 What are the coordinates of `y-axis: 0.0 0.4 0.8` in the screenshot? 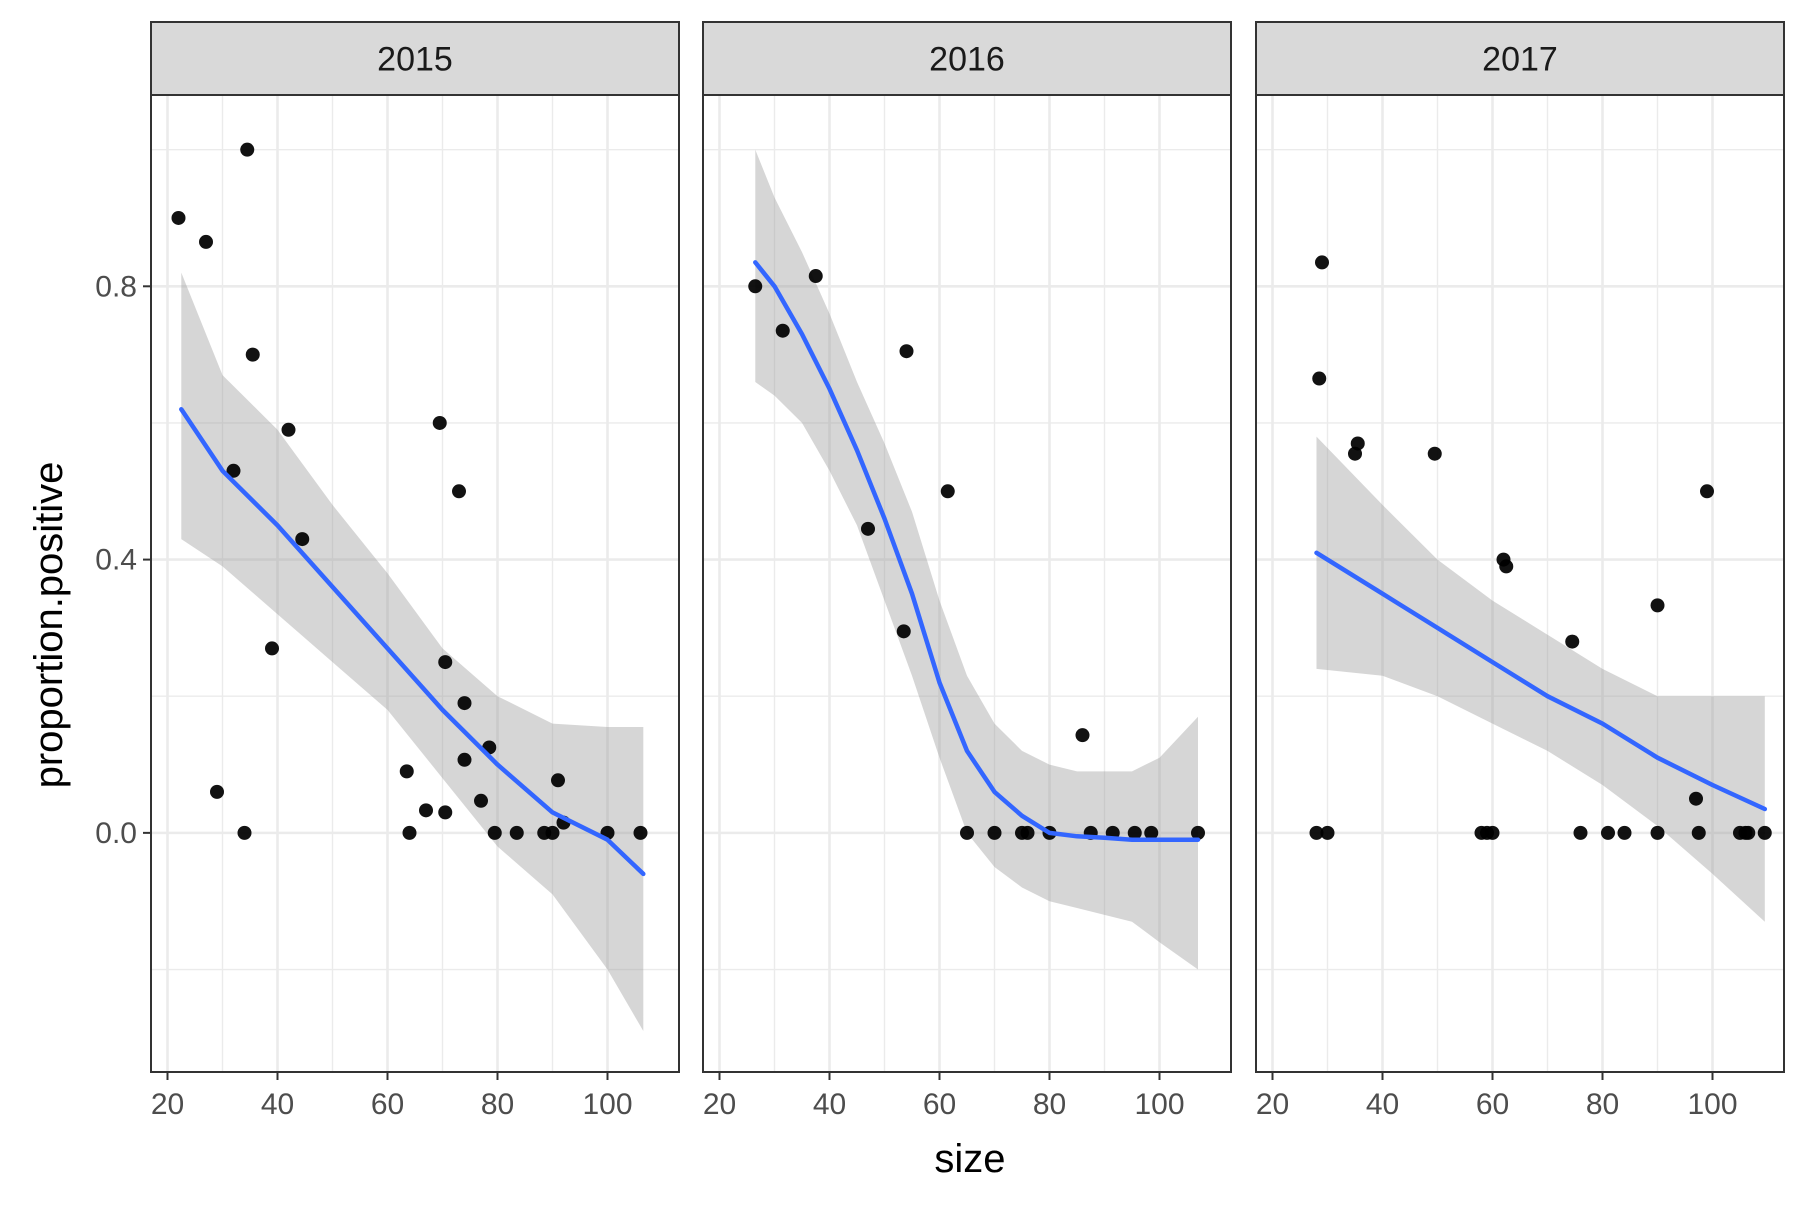 It's located at (123, 560).